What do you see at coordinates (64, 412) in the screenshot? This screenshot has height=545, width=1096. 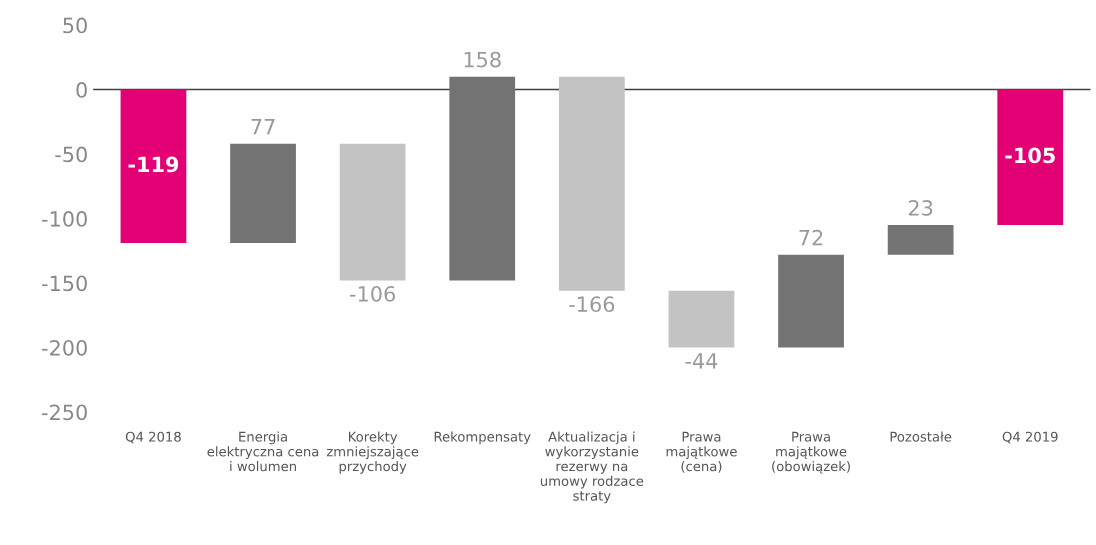 I see `y-tick-label: -250` at bounding box center [64, 412].